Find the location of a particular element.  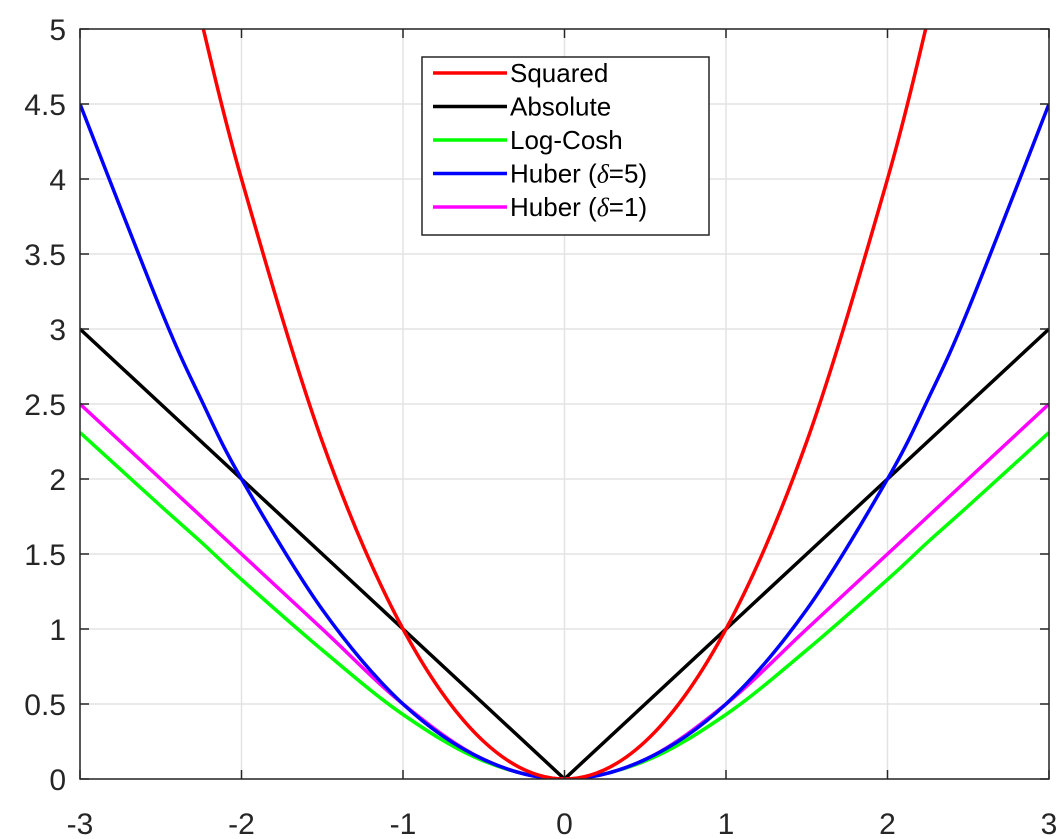

y-tick-label: 1.5 is located at coordinates (45, 555).